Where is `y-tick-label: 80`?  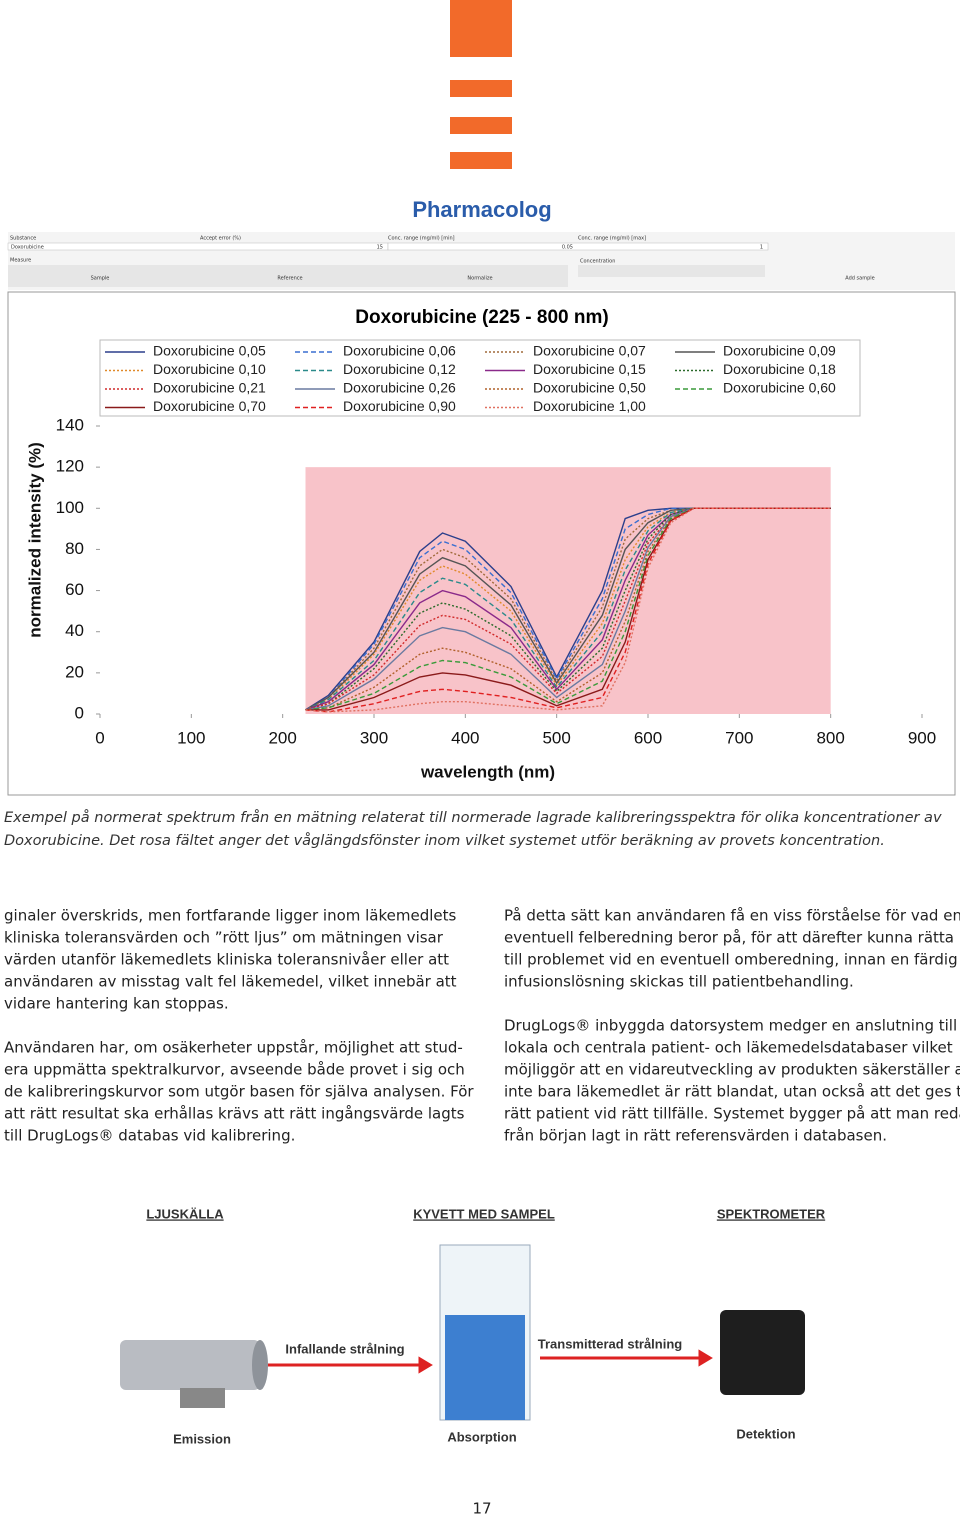
y-tick-label: 80 is located at coordinates (74, 548).